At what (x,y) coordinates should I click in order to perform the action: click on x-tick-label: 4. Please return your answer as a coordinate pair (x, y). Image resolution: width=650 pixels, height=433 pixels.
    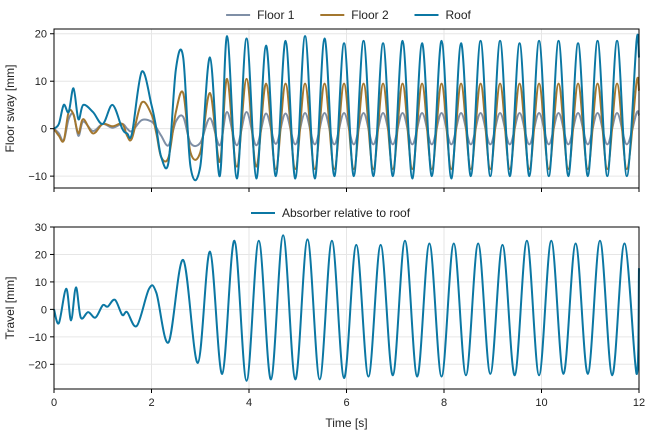
    Looking at the image, I should click on (249, 403).